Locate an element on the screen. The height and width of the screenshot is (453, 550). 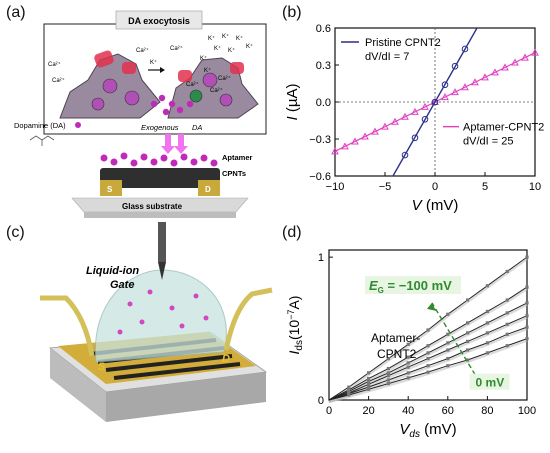
plot-frame is located at coordinates (428, 325).